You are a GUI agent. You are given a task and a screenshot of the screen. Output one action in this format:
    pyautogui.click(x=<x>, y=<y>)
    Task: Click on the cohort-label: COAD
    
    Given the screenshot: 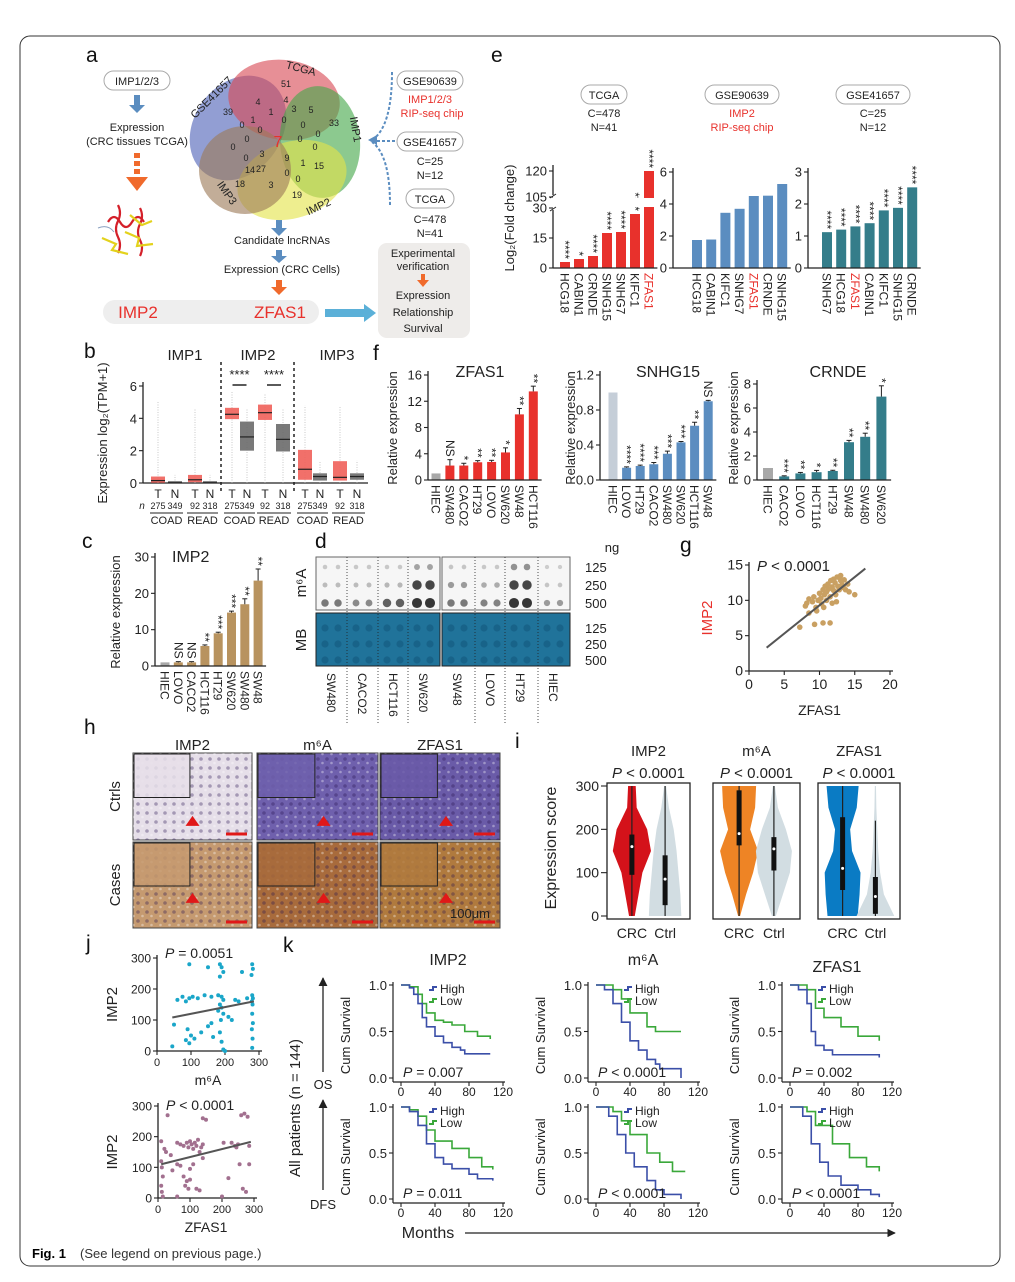 What is the action you would take?
    pyautogui.click(x=167, y=521)
    